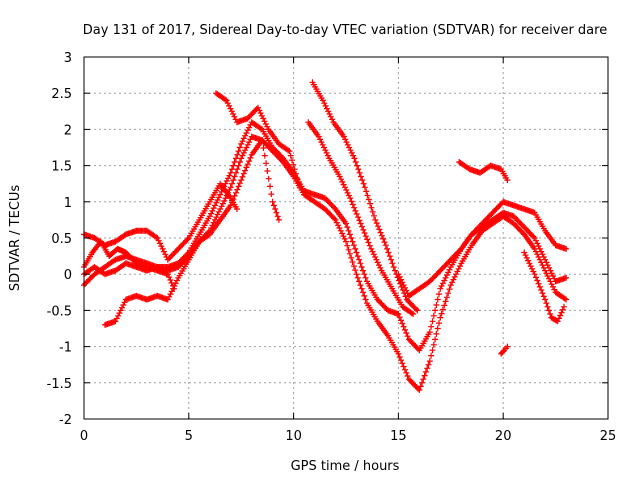 The image size is (640, 480). I want to click on y-tick-label: 2, so click(68, 130).